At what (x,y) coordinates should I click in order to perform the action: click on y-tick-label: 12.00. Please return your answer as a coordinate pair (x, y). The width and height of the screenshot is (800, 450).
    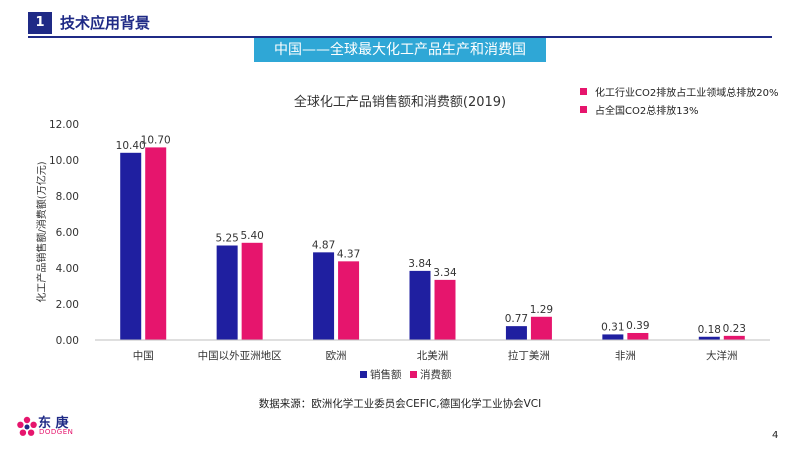
    Looking at the image, I should click on (64, 125).